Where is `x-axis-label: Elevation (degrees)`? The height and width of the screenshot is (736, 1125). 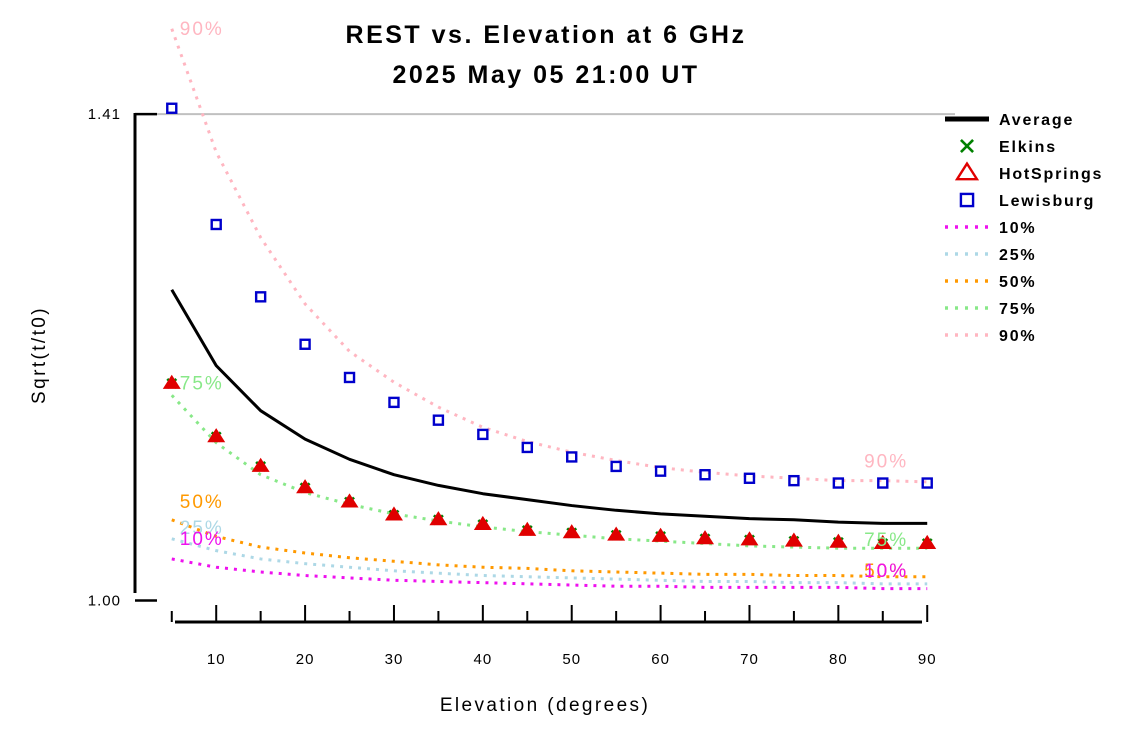
x-axis-label: Elevation (degrees) is located at coordinates (545, 705).